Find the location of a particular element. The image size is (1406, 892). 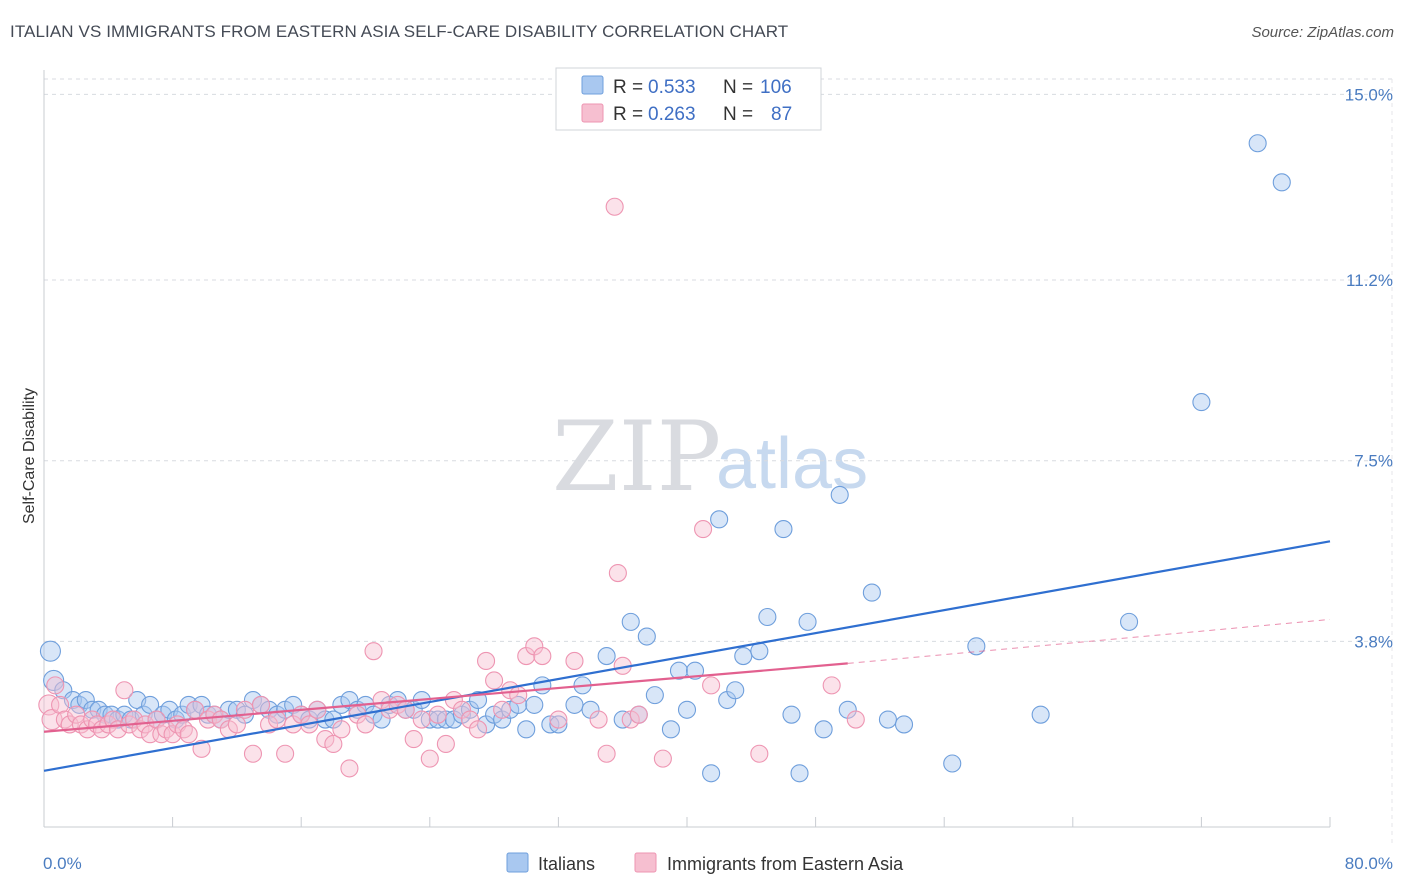

watermark-atlas: atlas is located at coordinates (792, 464).